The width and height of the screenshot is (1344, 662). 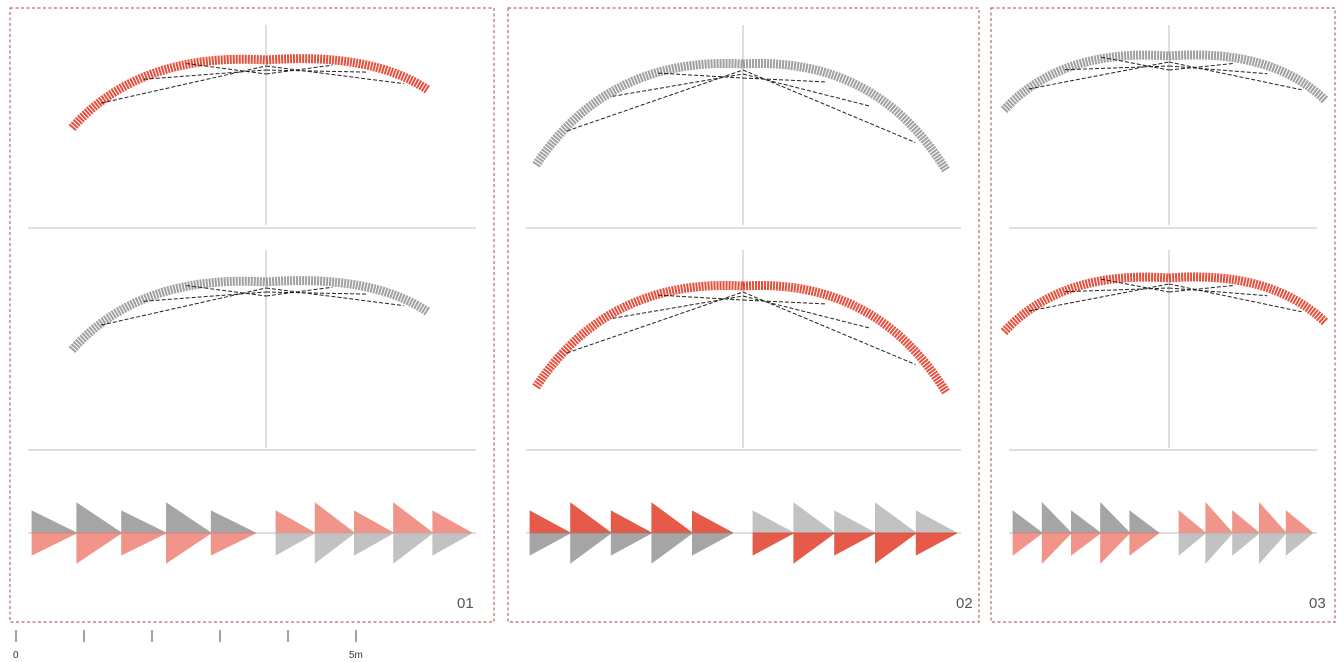 What do you see at coordinates (186, 636) in the screenshot?
I see `scale-bar` at bounding box center [186, 636].